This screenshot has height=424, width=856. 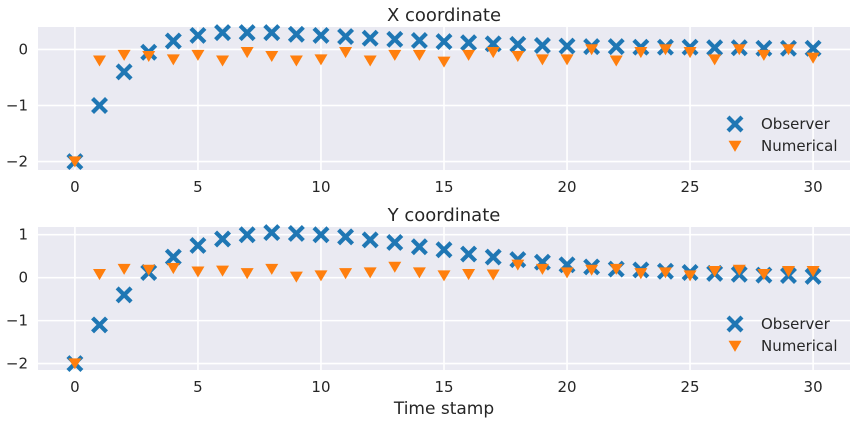 What do you see at coordinates (23, 235) in the screenshot?
I see `y-tick-label: 1` at bounding box center [23, 235].